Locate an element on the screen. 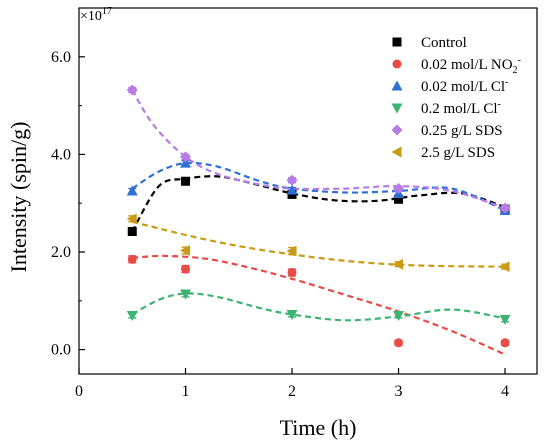 The width and height of the screenshot is (550, 447). x-tick-label: 4 is located at coordinates (505, 391).